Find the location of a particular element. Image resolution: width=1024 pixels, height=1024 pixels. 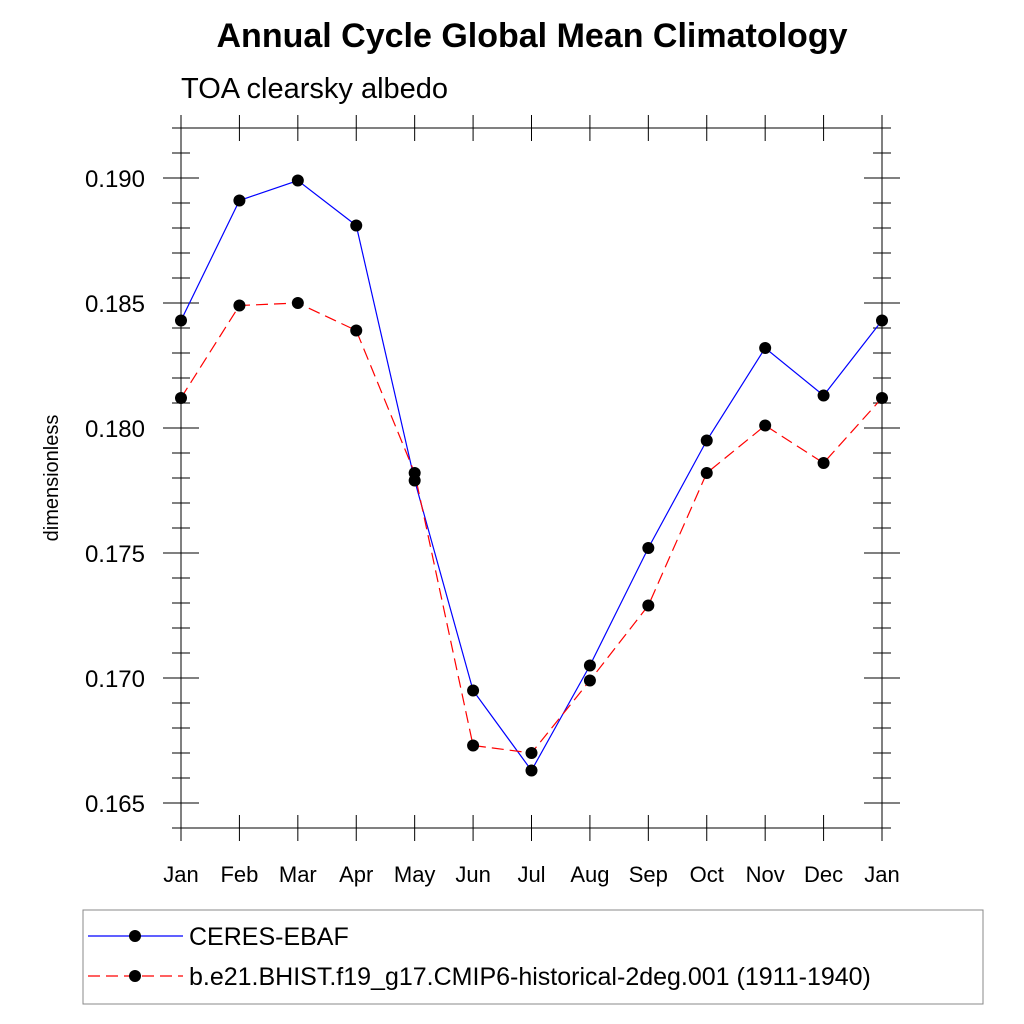

x-tick-label: Mar is located at coordinates (298, 874).